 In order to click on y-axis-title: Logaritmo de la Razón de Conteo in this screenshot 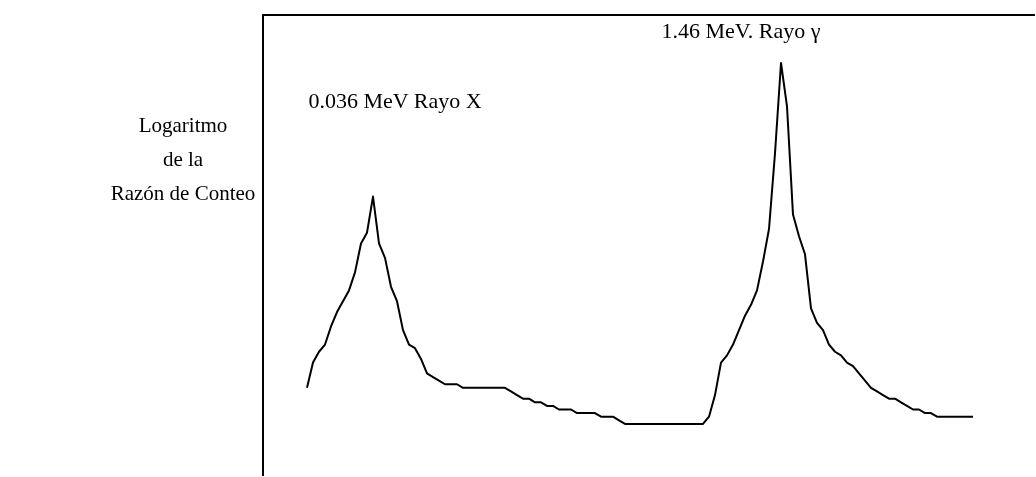, I will do `click(183, 159)`.